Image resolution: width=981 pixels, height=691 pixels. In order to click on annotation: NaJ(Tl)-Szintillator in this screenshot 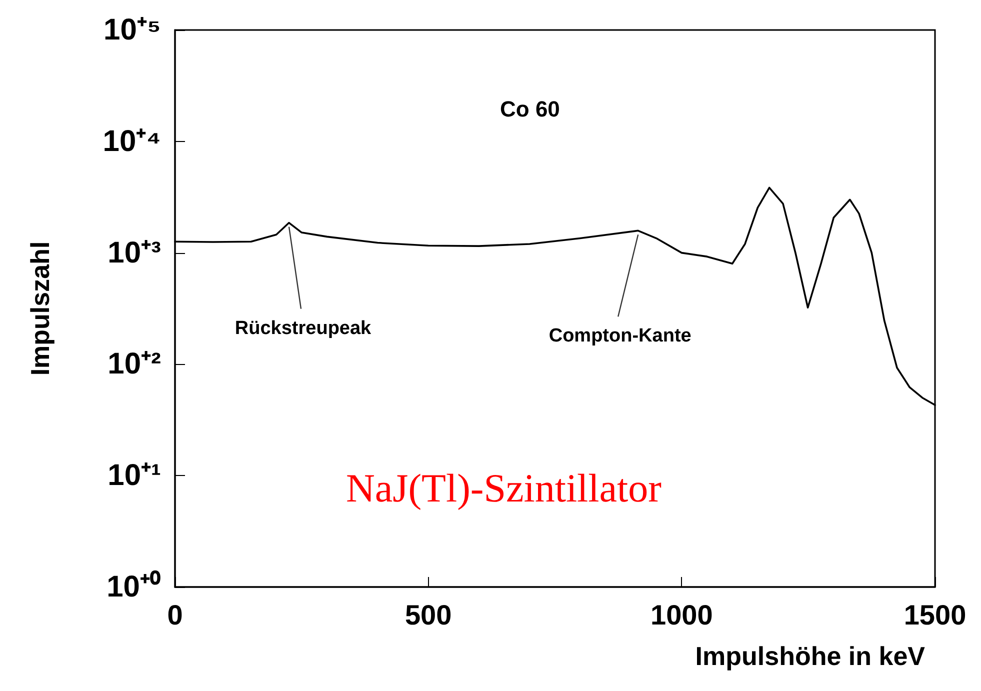, I will do `click(504, 488)`.